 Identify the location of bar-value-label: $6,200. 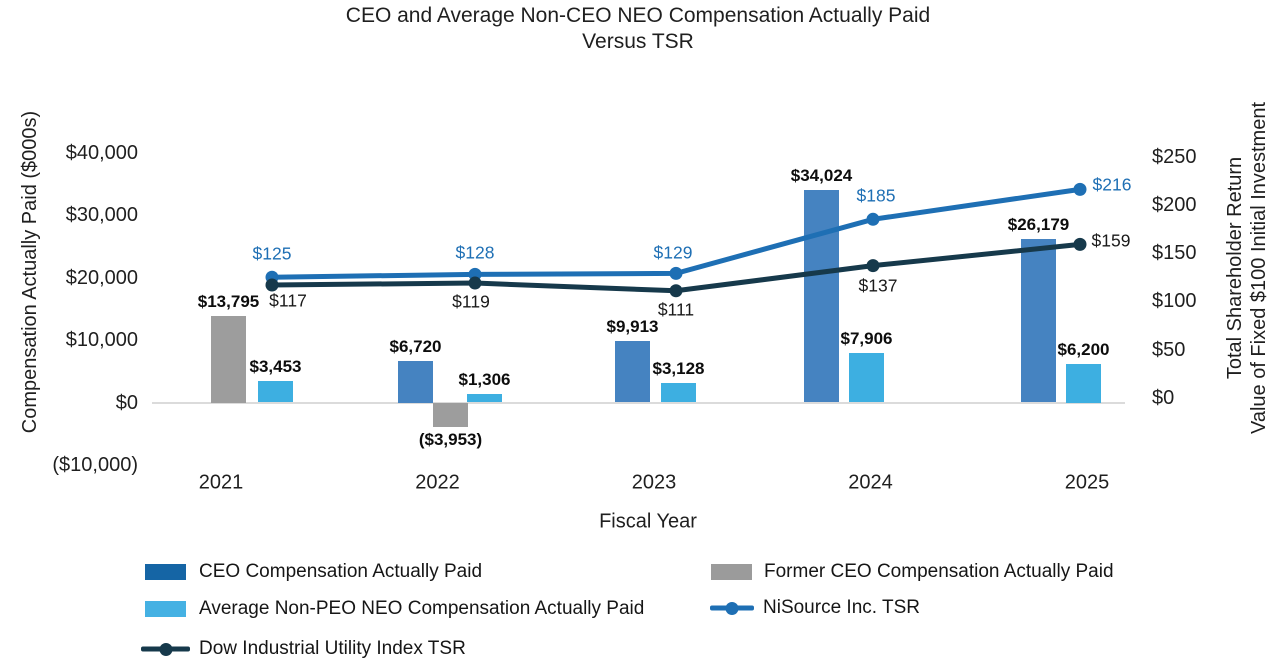
(1083, 349).